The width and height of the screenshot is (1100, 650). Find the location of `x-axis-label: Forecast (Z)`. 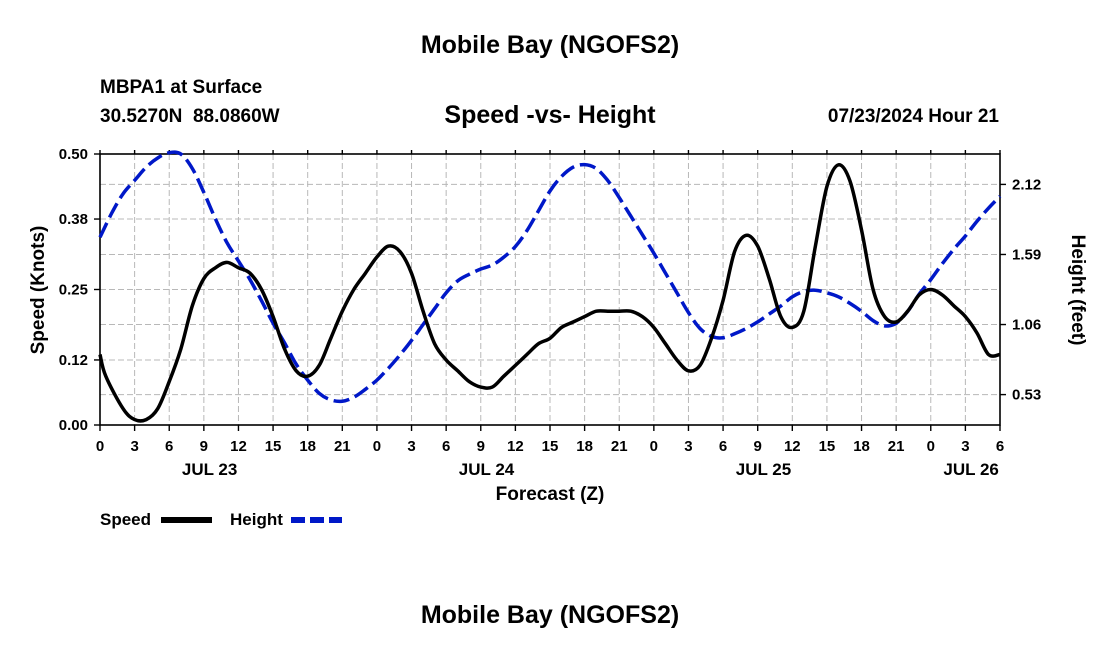

x-axis-label: Forecast (Z) is located at coordinates (550, 494).